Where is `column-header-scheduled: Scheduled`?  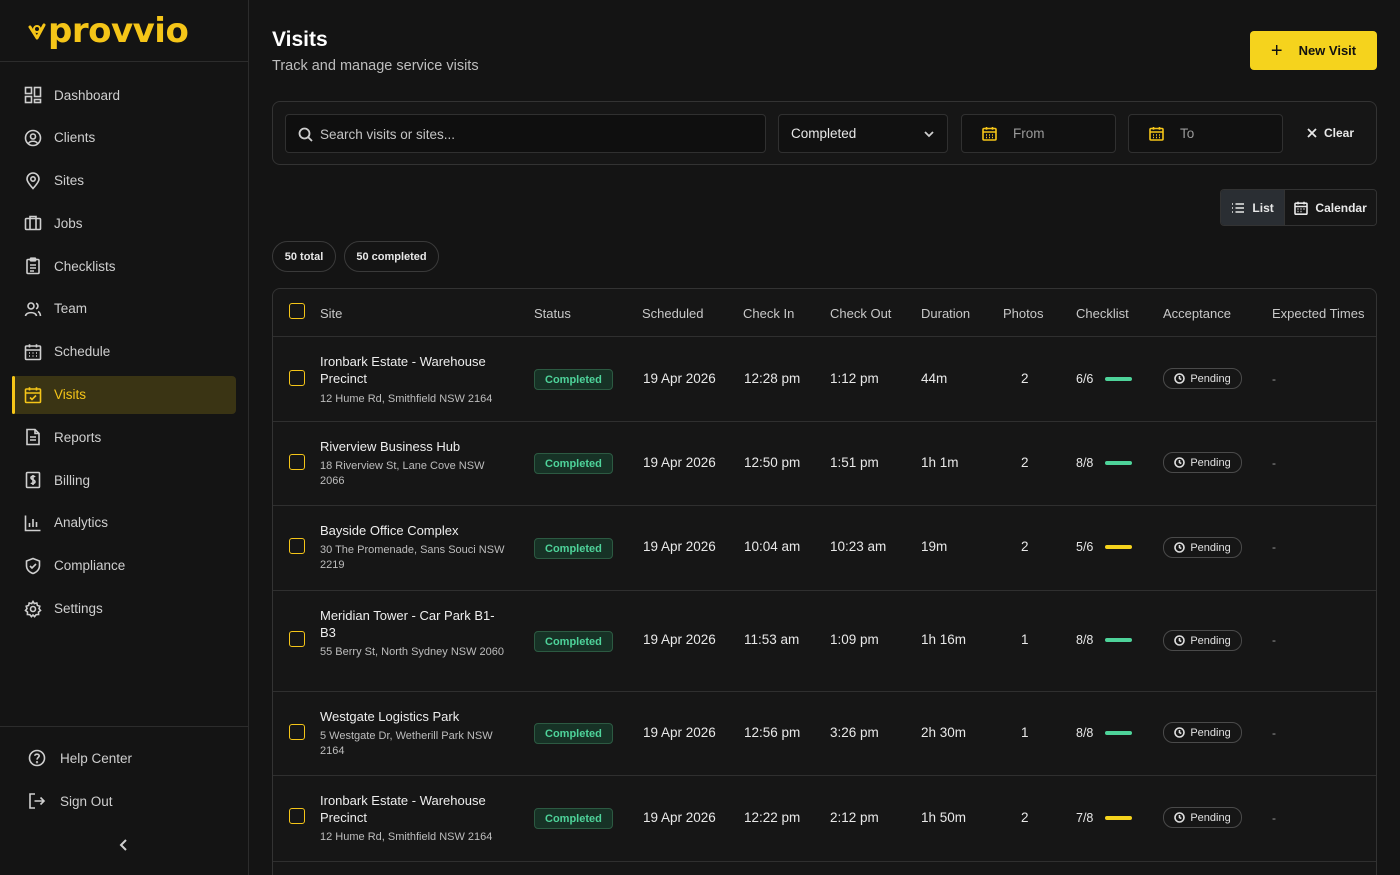 column-header-scheduled: Scheduled is located at coordinates (673, 313).